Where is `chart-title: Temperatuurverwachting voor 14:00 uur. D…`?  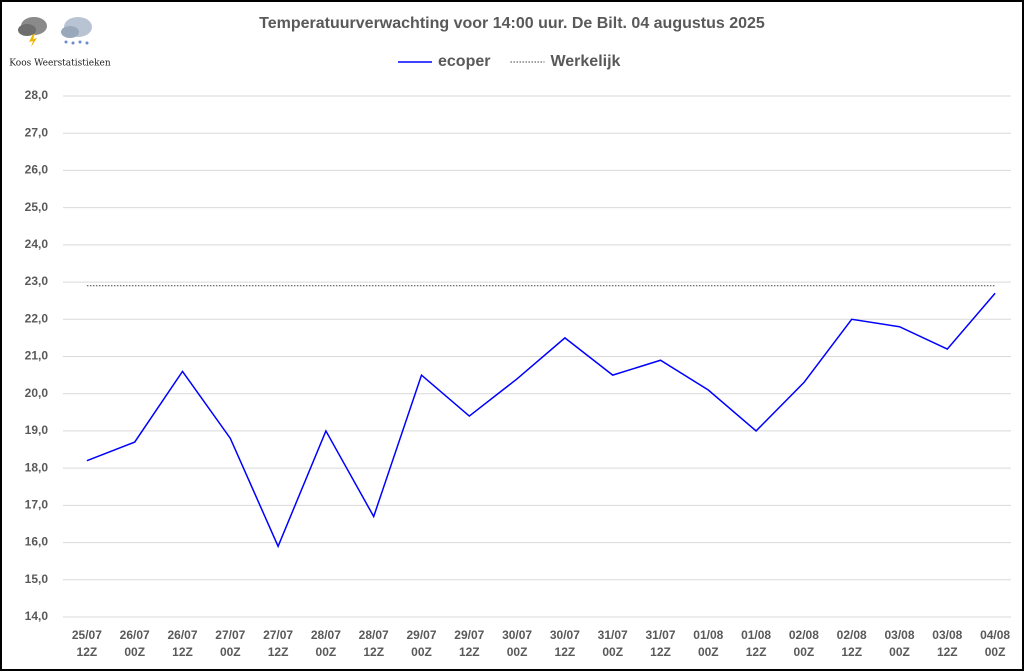 chart-title: Temperatuurverwachting voor 14:00 uur. D… is located at coordinates (512, 23).